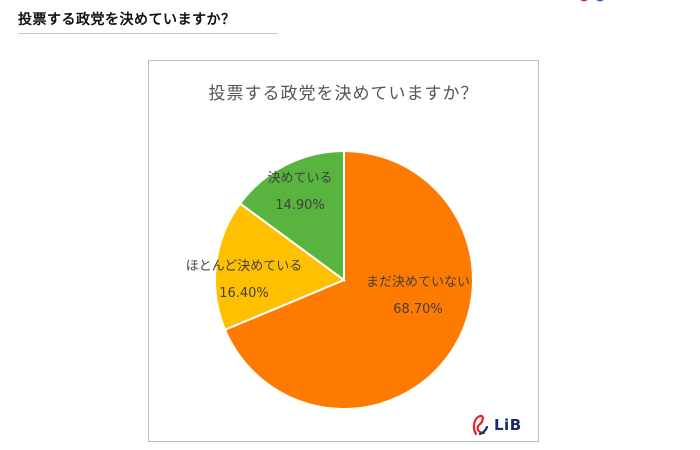 This screenshot has width=700, height=450. Describe the element at coordinates (418, 282) in the screenshot. I see `slice-category-label: まだ決めていない` at that location.